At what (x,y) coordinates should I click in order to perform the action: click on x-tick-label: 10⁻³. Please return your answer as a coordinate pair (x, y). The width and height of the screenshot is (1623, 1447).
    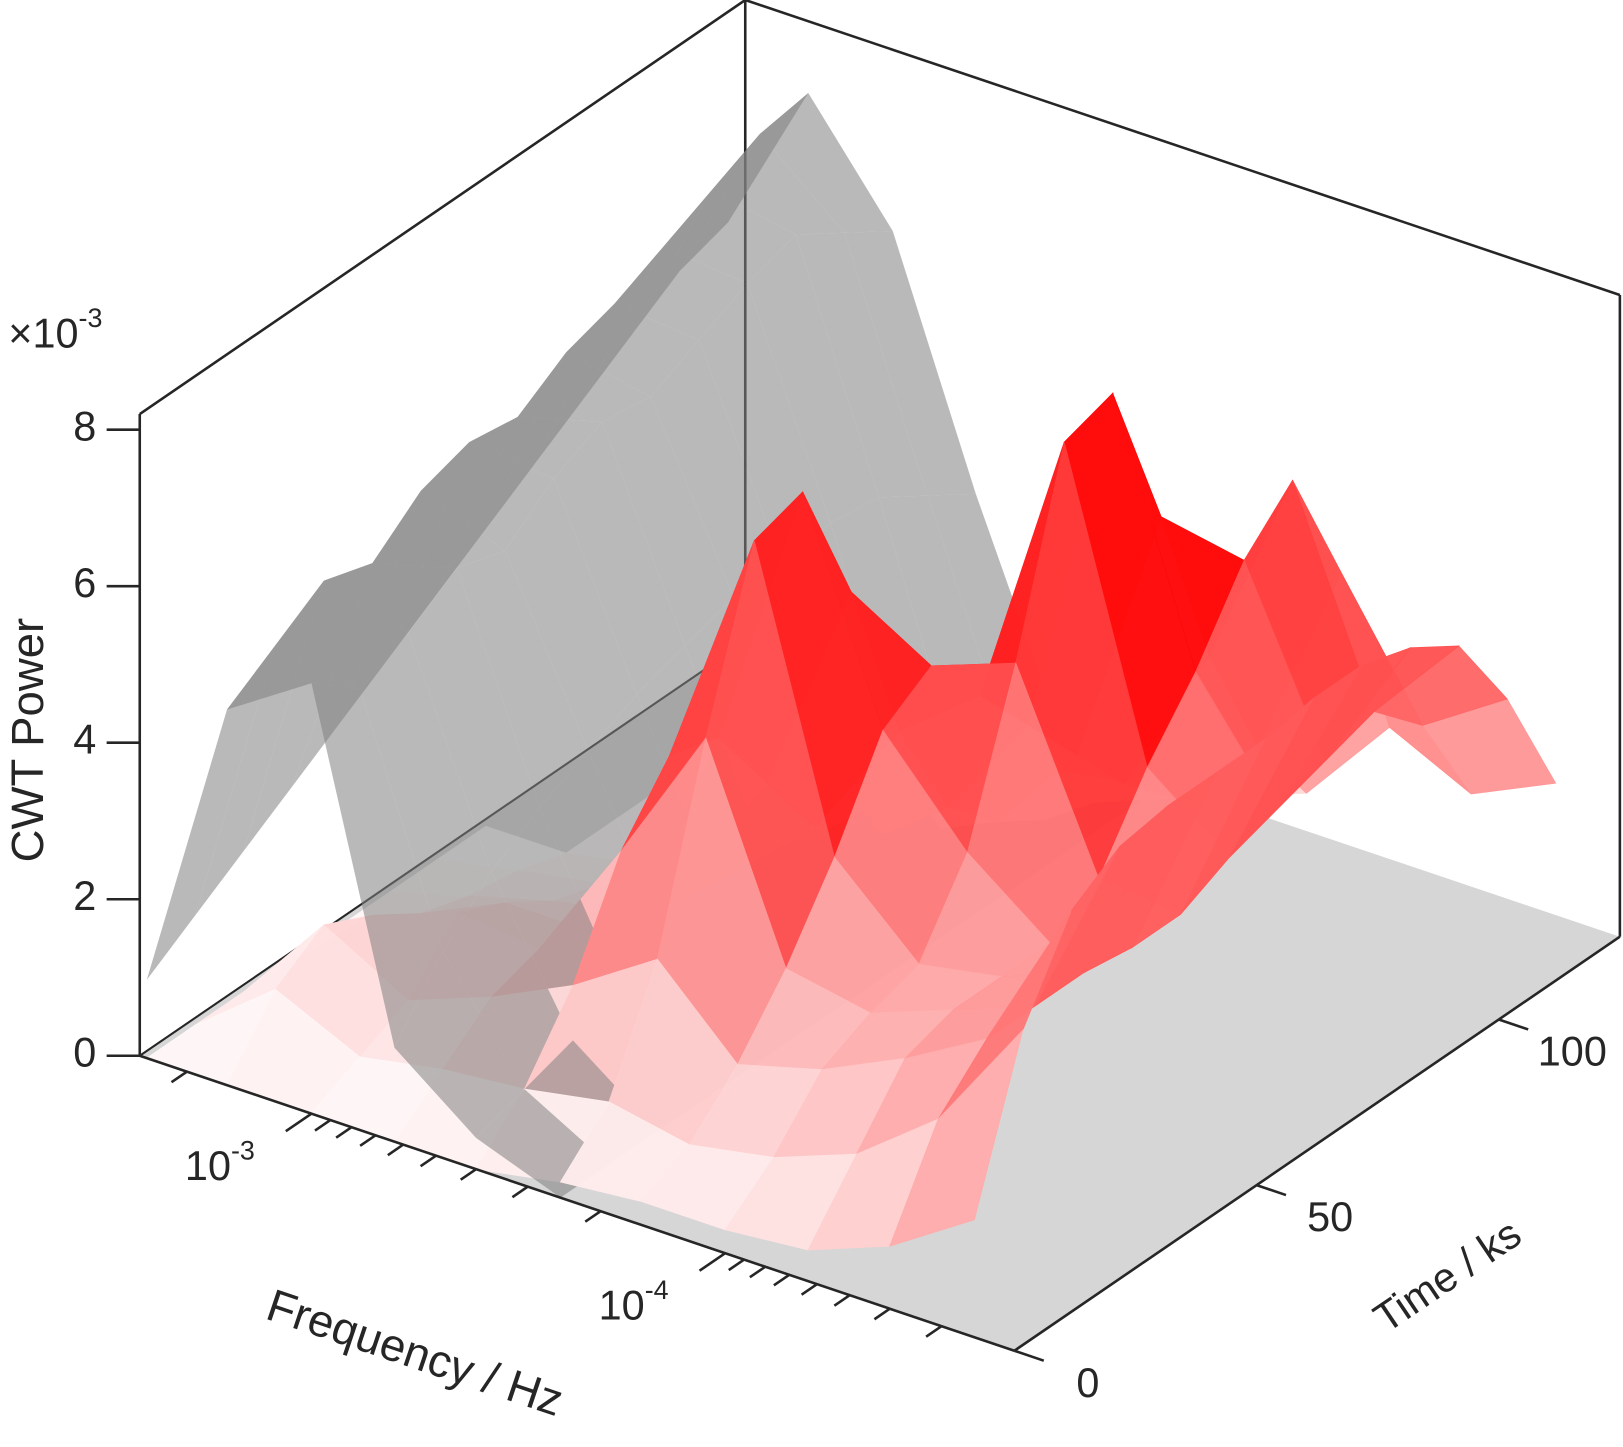
    Looking at the image, I should click on (220, 1162).